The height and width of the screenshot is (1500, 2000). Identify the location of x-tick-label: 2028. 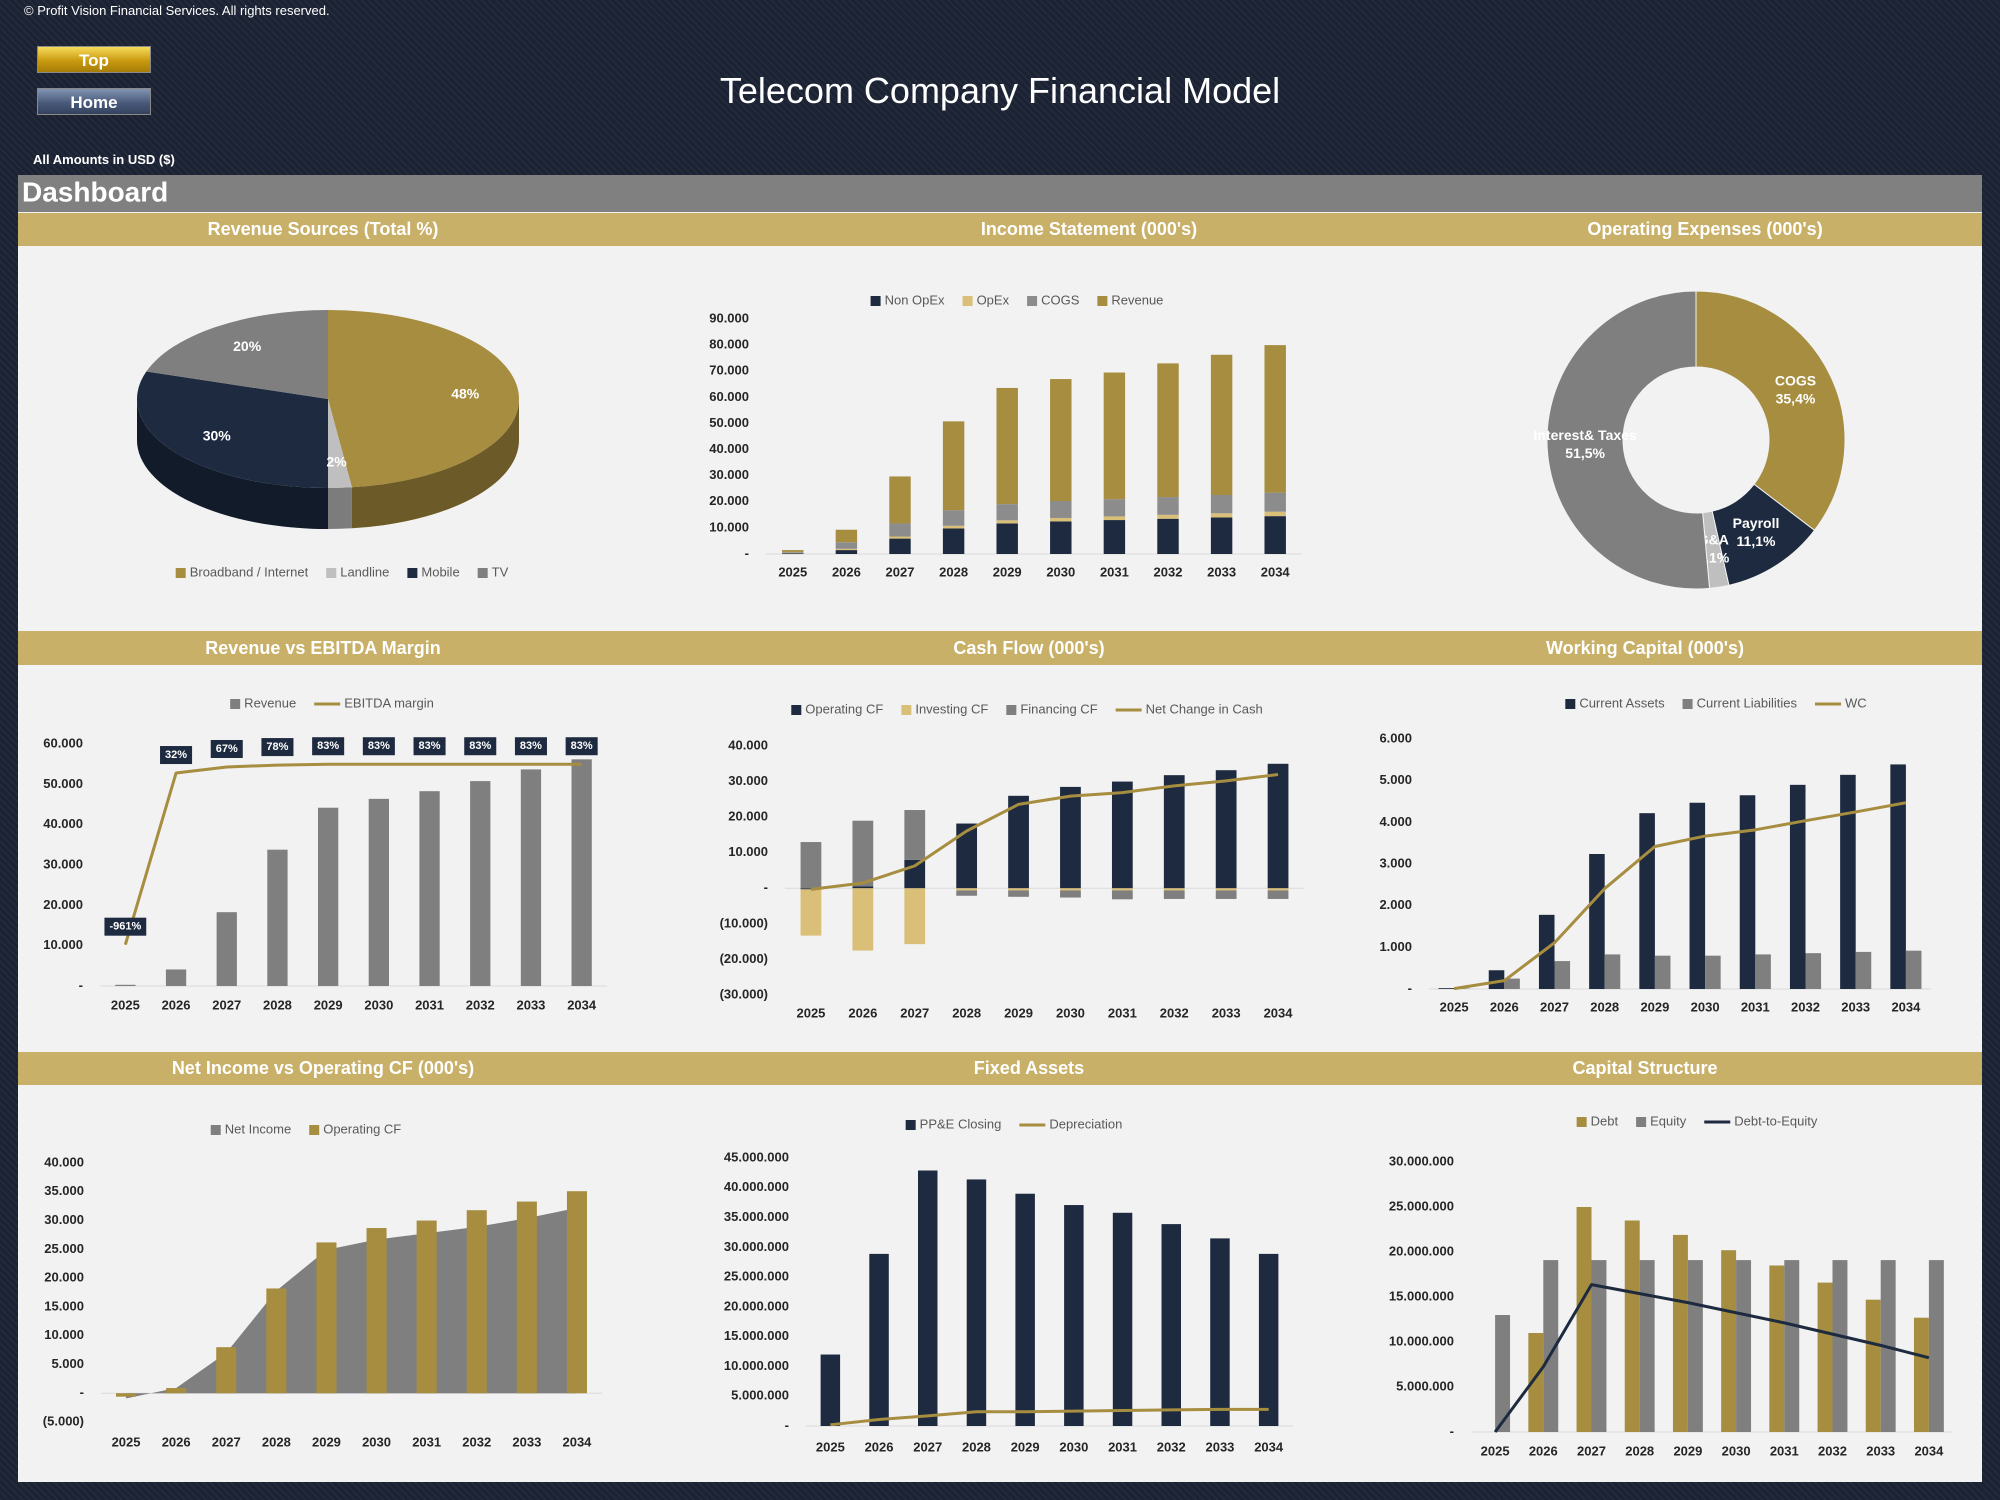
(966, 1012).